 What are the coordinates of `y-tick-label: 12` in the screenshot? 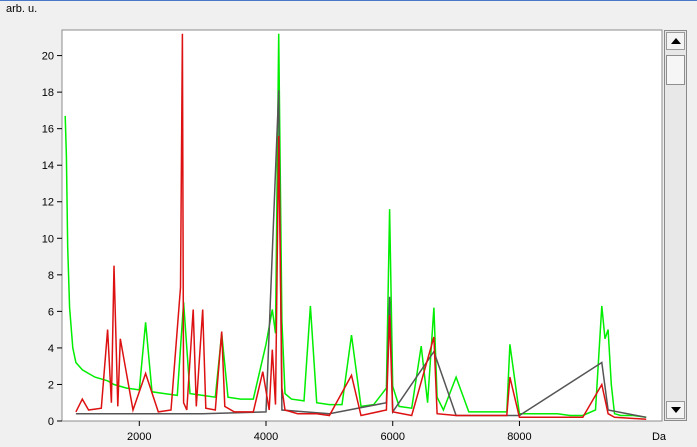 It's located at (48, 203).